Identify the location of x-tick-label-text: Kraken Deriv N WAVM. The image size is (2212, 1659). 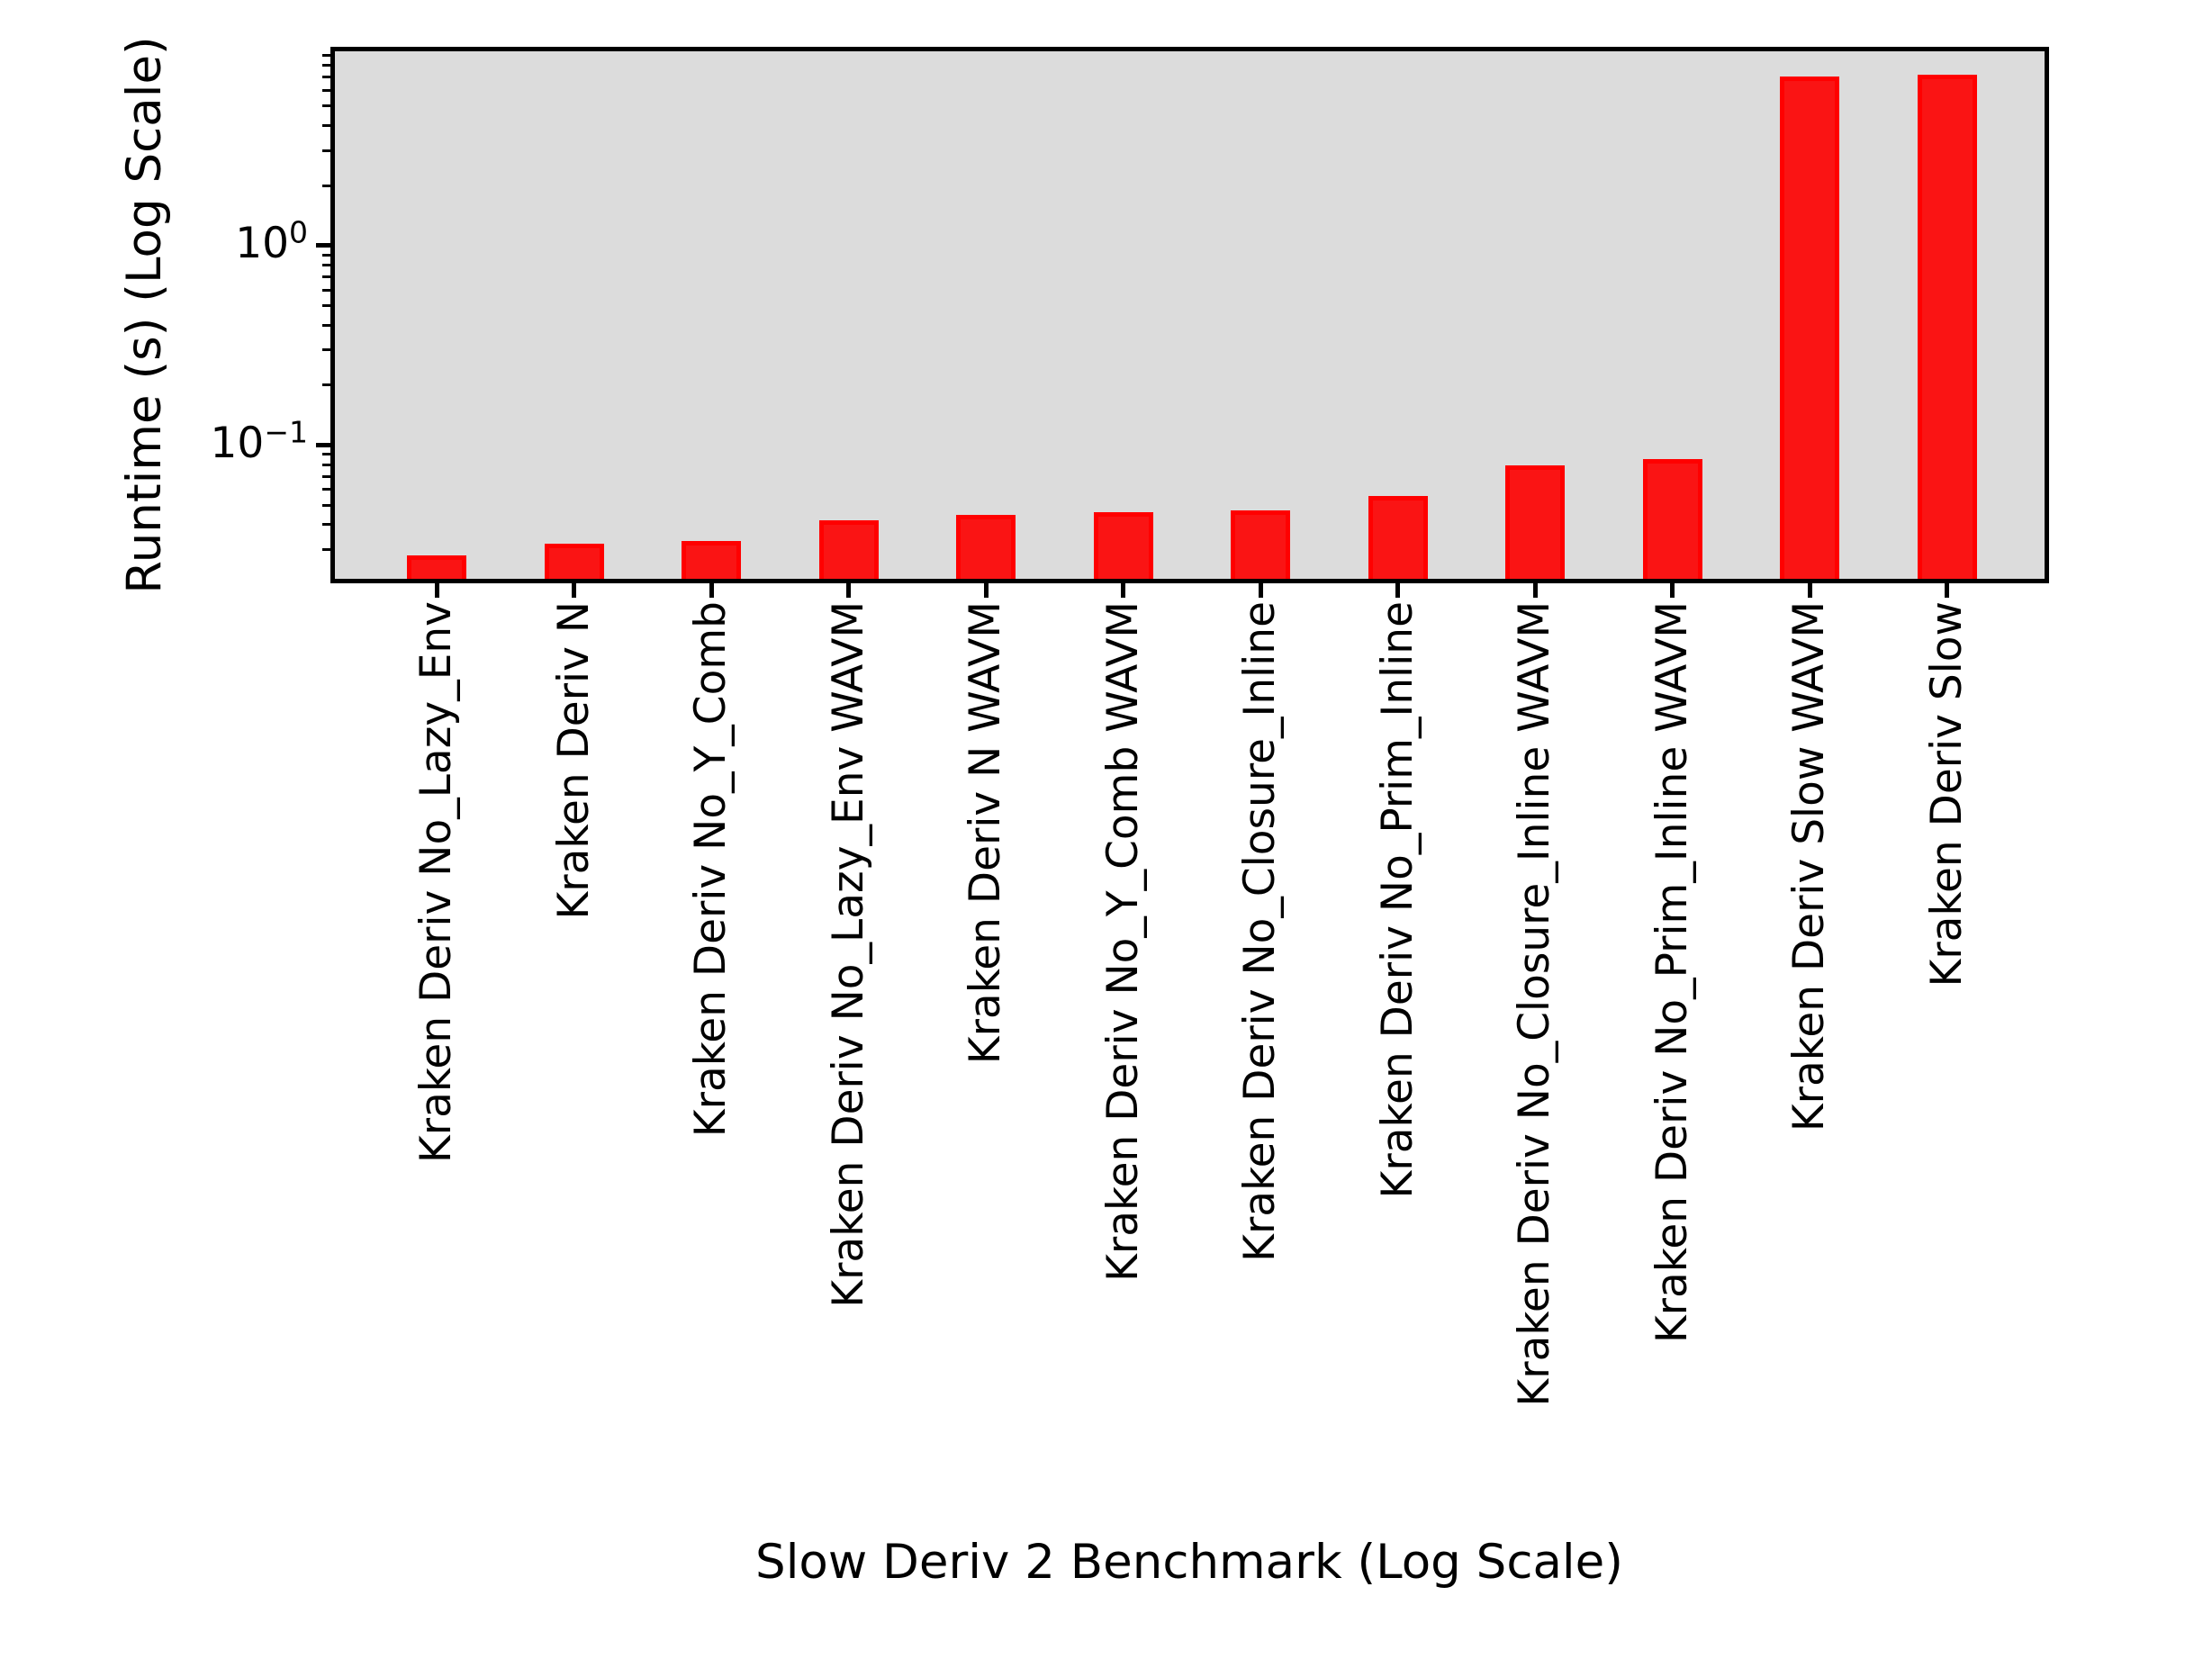
(985, 833).